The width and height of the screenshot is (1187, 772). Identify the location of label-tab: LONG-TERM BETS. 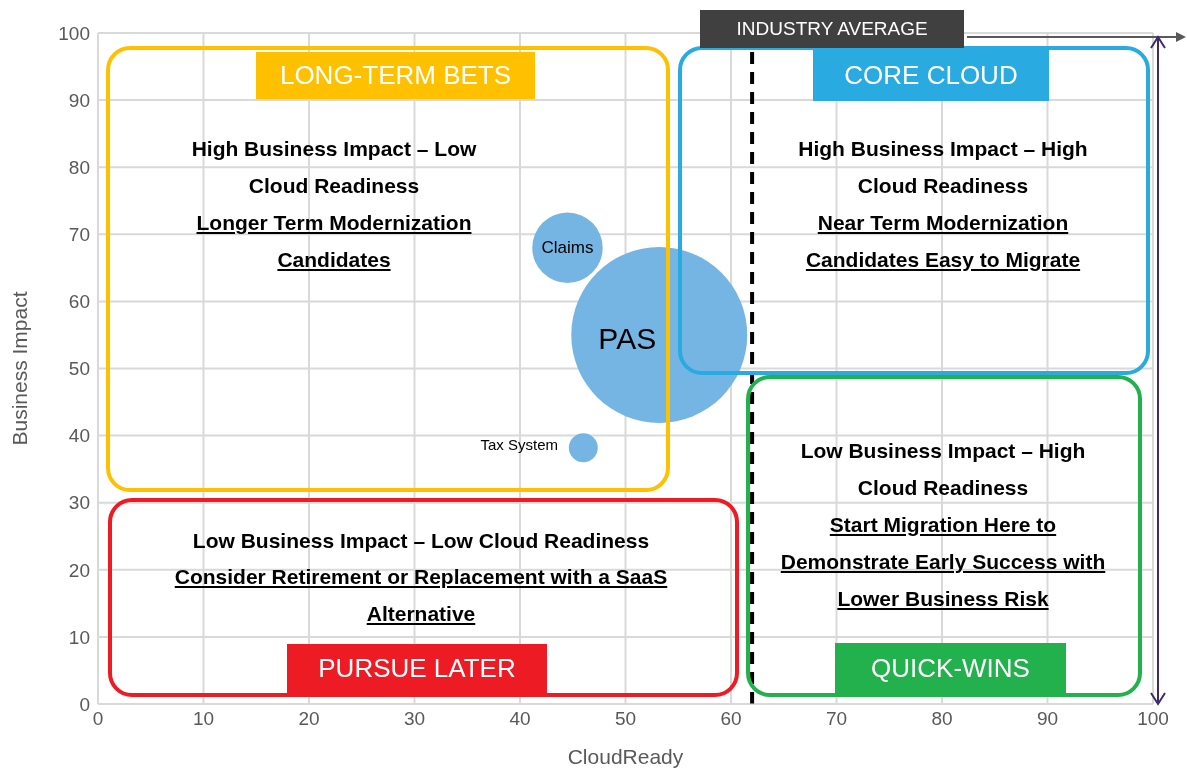
(395, 75).